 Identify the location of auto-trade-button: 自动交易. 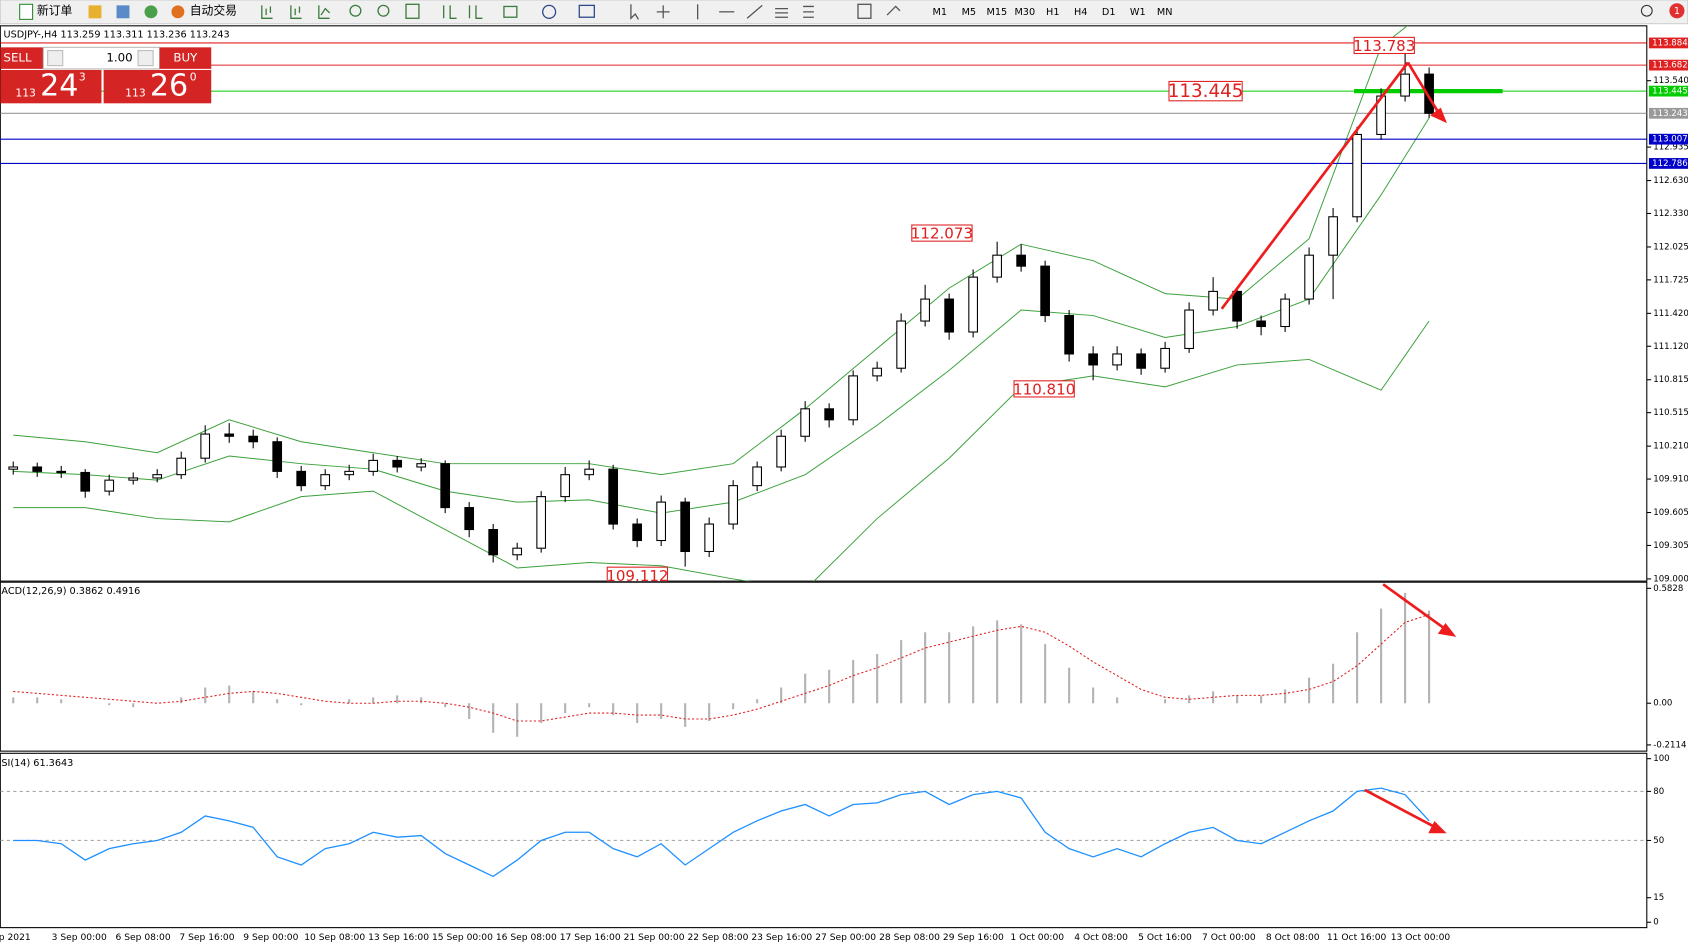
(213, 10).